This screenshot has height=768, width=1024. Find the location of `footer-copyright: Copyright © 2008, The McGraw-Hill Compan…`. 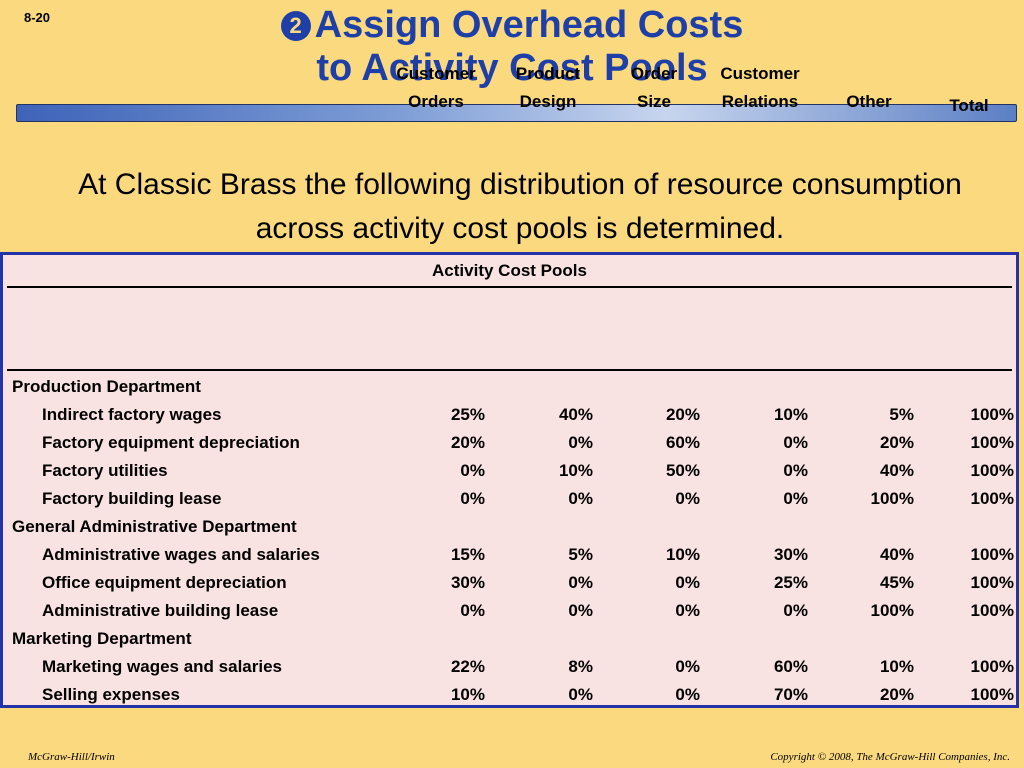

footer-copyright: Copyright © 2008, The McGraw-Hill Compan… is located at coordinates (890, 757).